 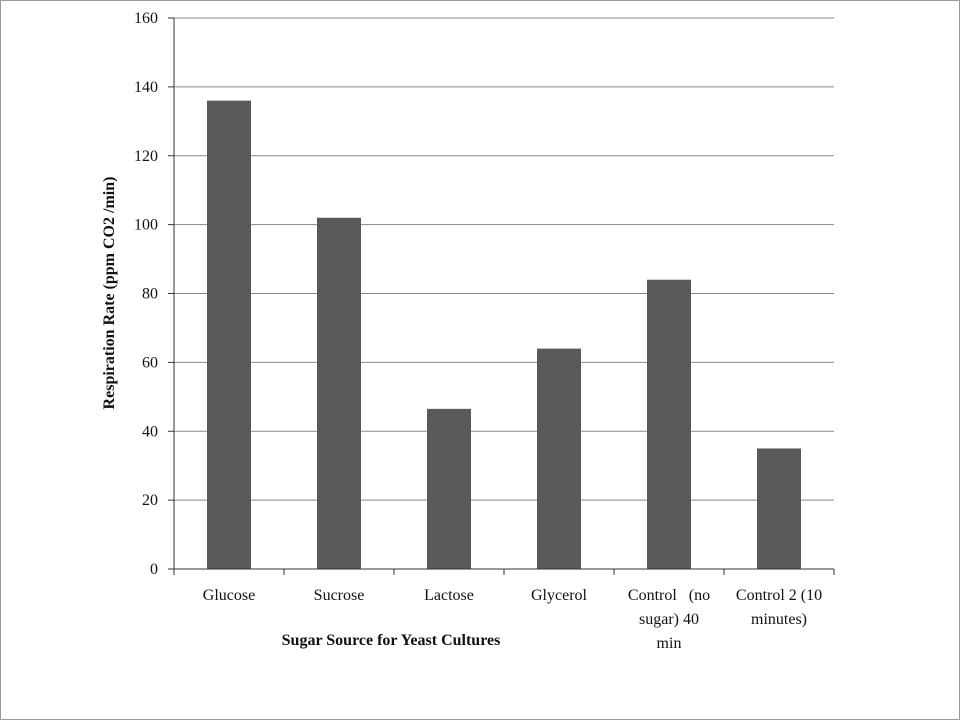 I want to click on y-tick-label: 20, so click(x=150, y=500).